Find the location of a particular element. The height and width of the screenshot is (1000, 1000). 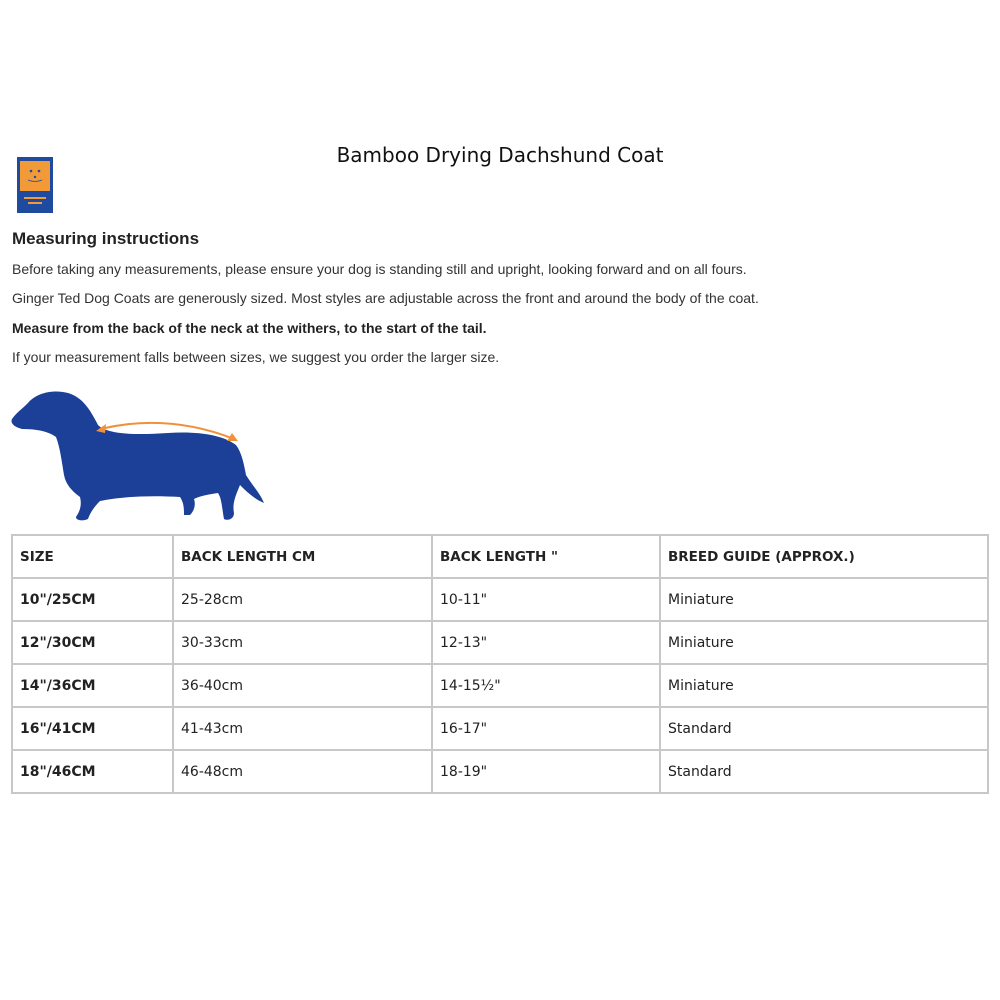

dachshund-measurement-illustration is located at coordinates (138, 456).